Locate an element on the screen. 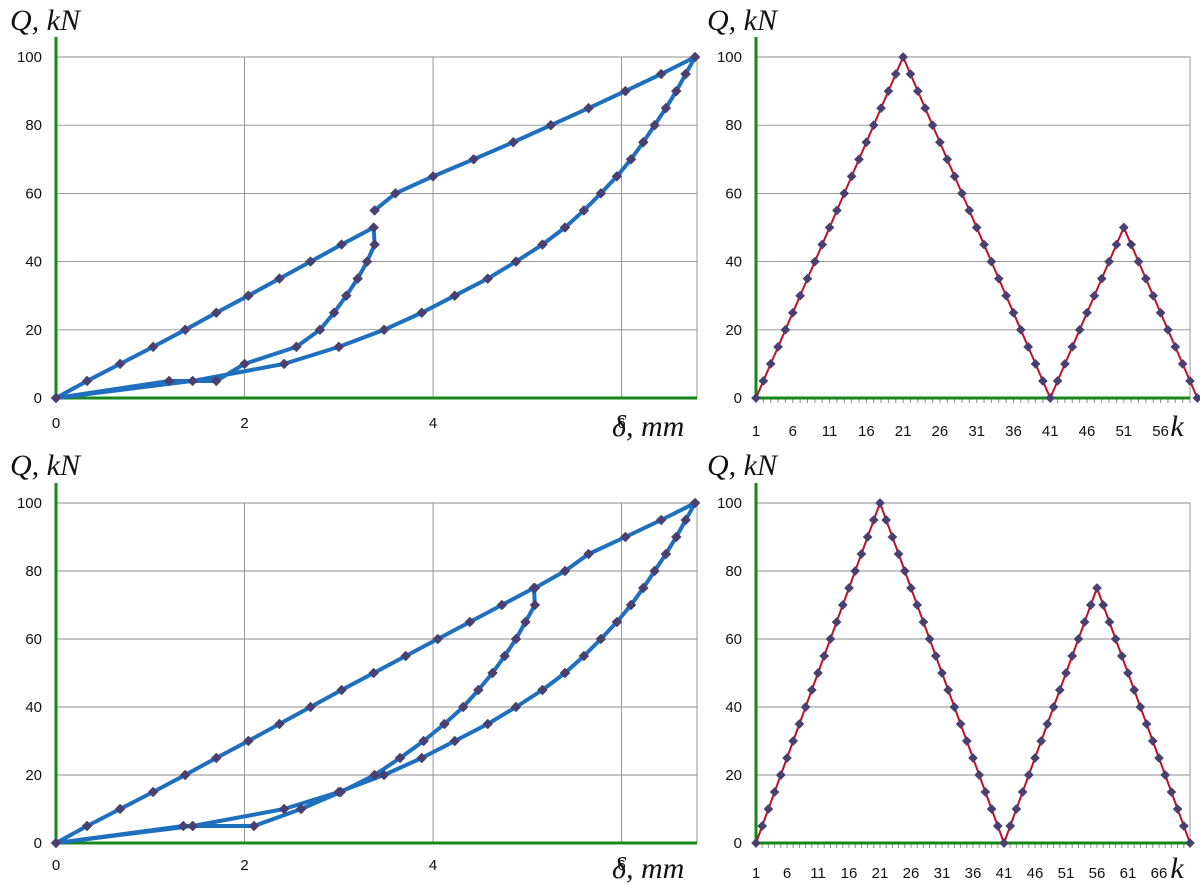 The height and width of the screenshot is (885, 1200). y-tick-label: 20 is located at coordinates (733, 775).